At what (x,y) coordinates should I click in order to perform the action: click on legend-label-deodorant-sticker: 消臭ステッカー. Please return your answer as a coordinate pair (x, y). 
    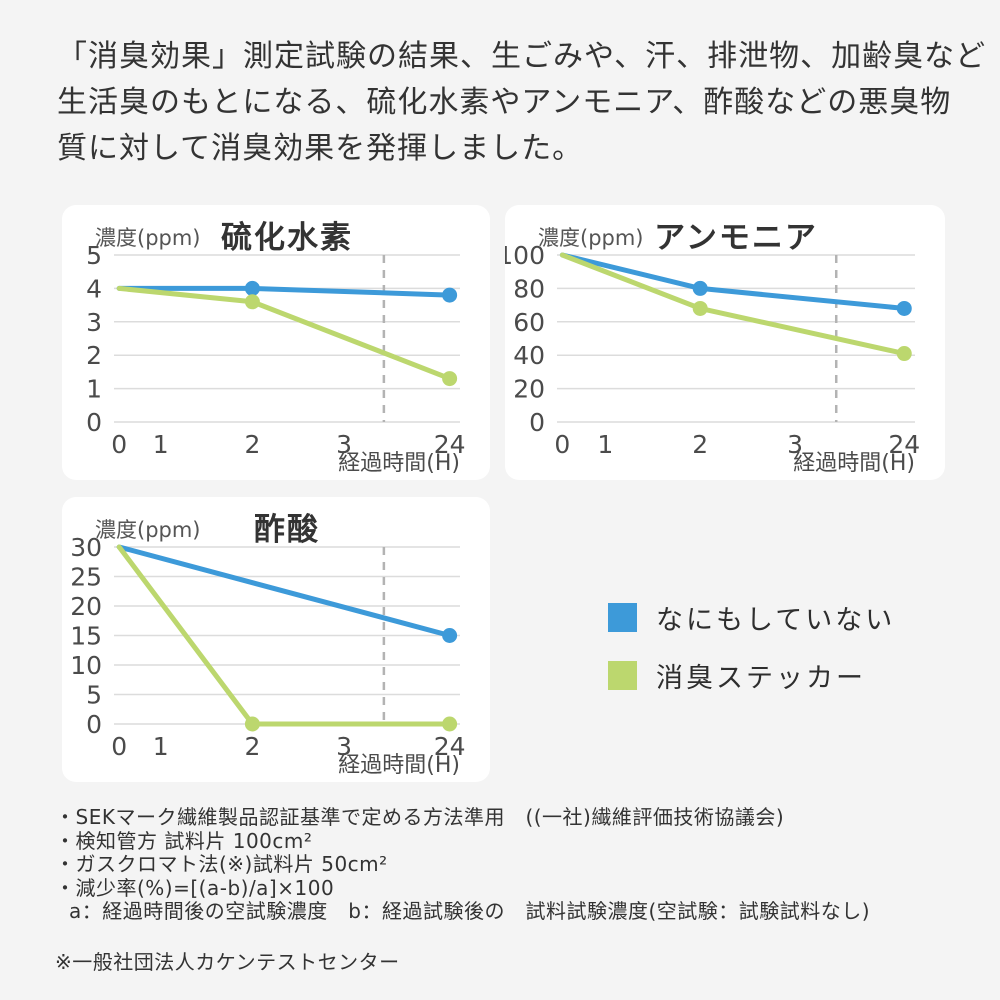
    Looking at the image, I should click on (761, 678).